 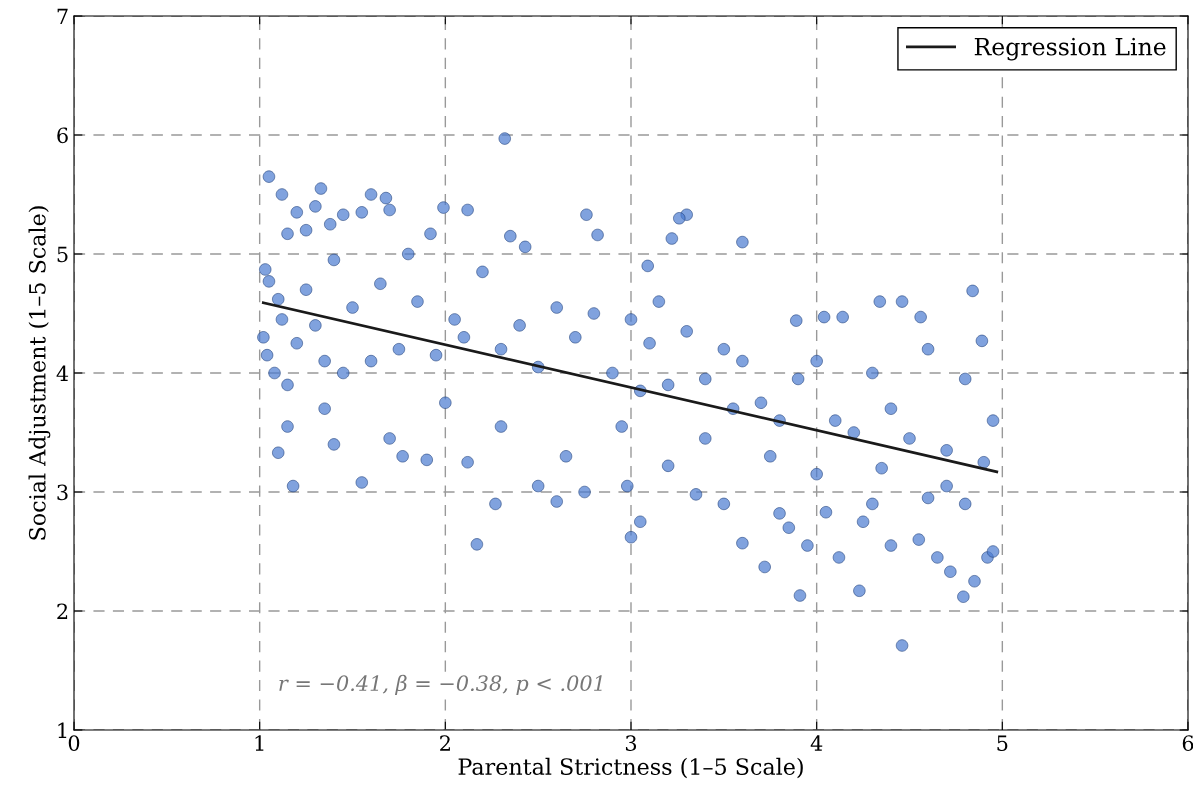 What do you see at coordinates (440, 685) in the screenshot?
I see `annotation: r = −0.41, β = −0.38, p < .001` at bounding box center [440, 685].